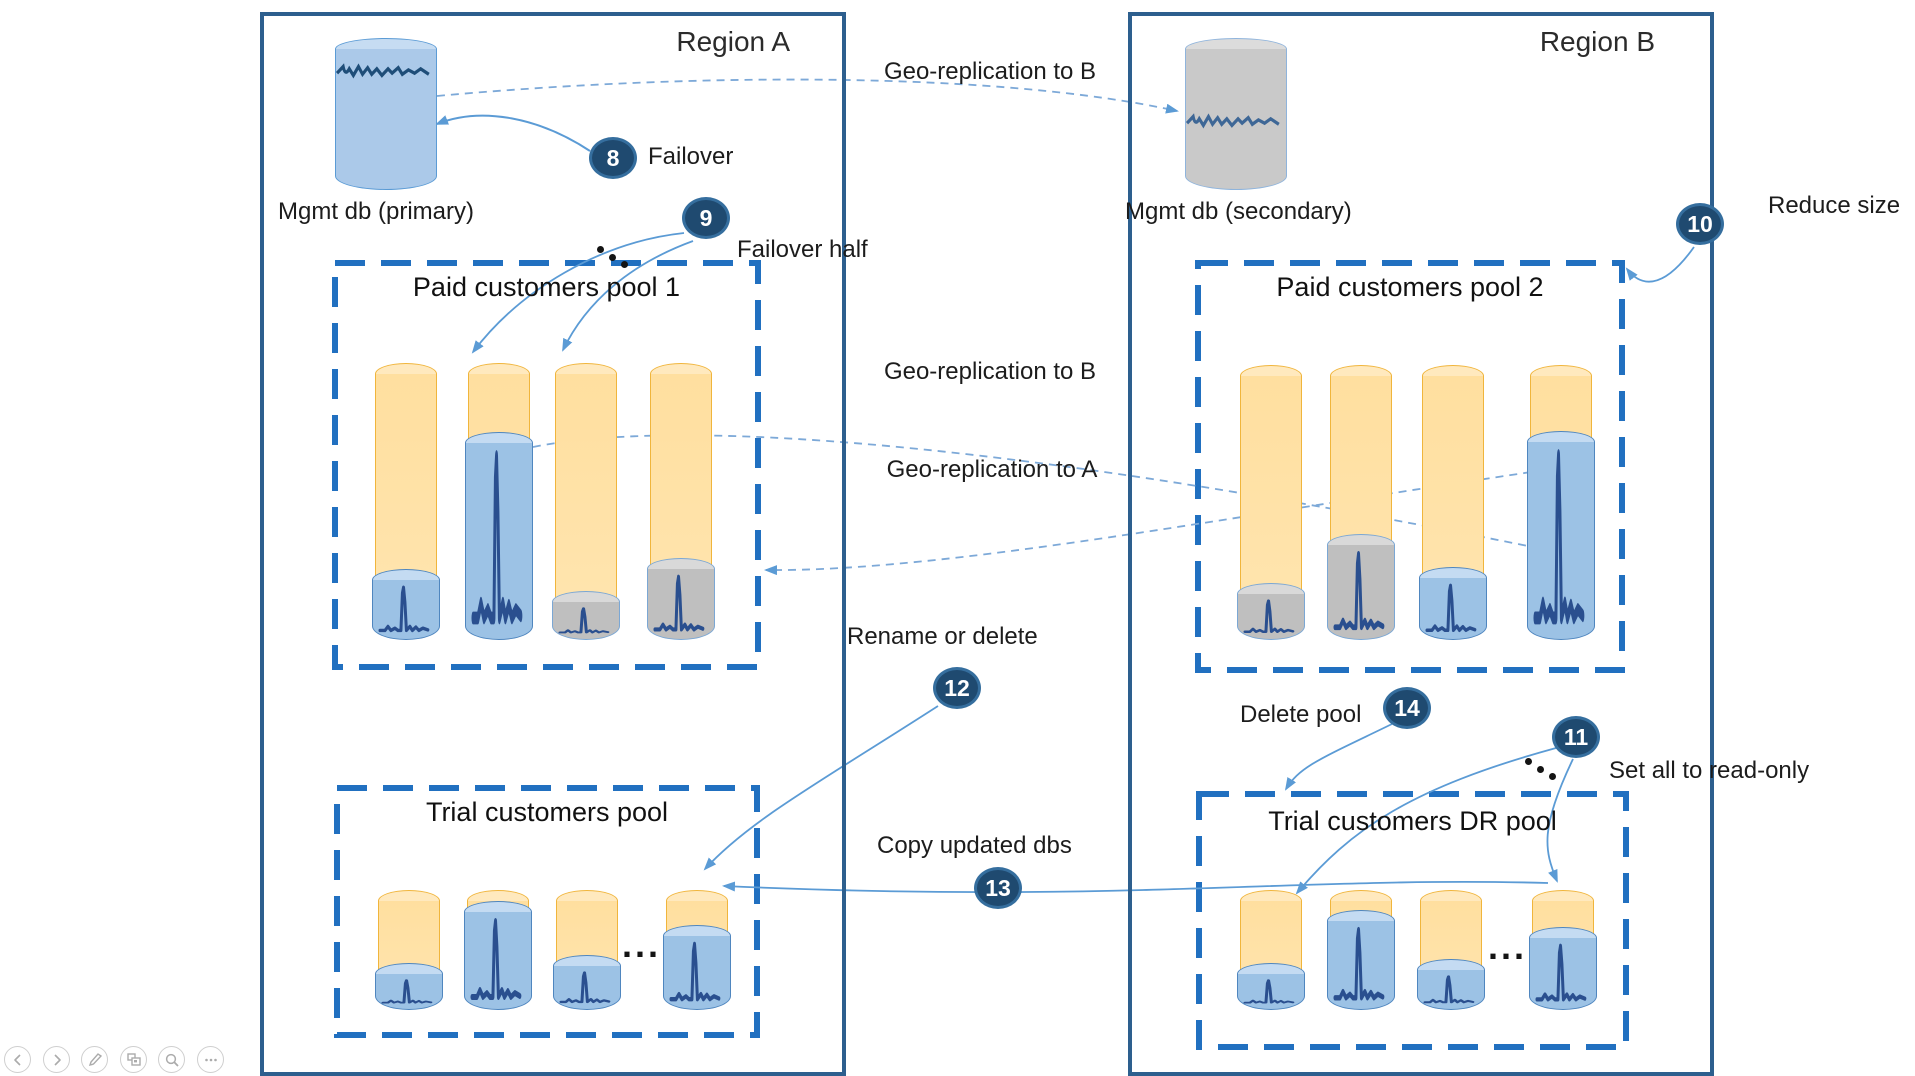 The height and width of the screenshot is (1076, 1915). Describe the element at coordinates (974, 845) in the screenshot. I see `step-label-13: Copy updated dbs` at that location.